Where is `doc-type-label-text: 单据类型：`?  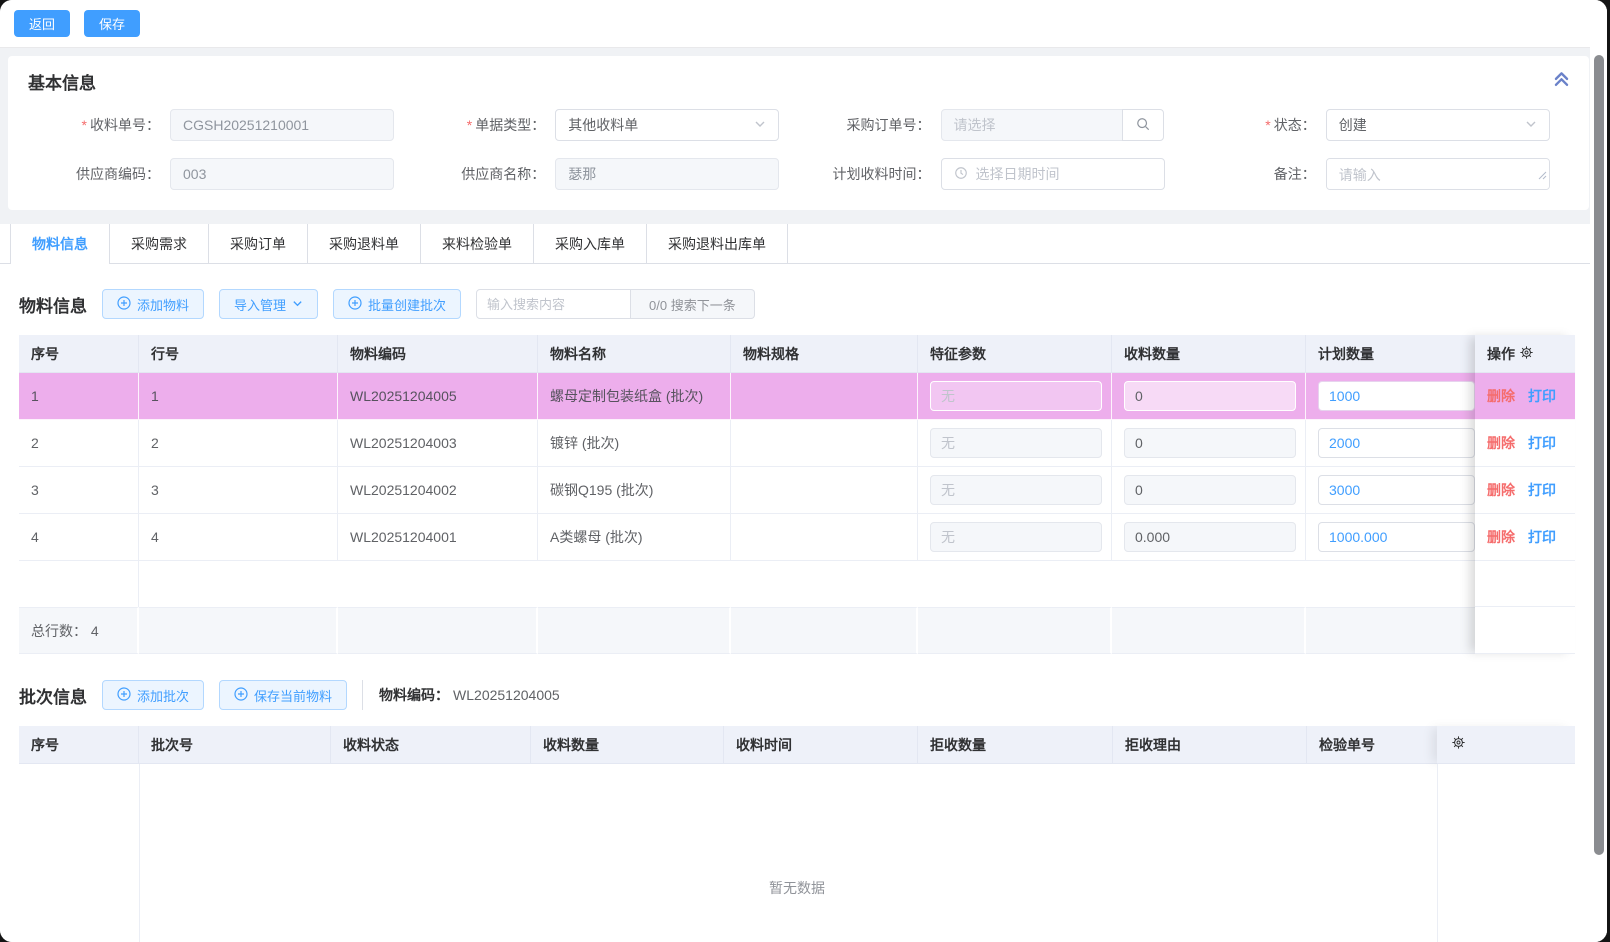
doc-type-label-text: 单据类型： is located at coordinates (510, 125).